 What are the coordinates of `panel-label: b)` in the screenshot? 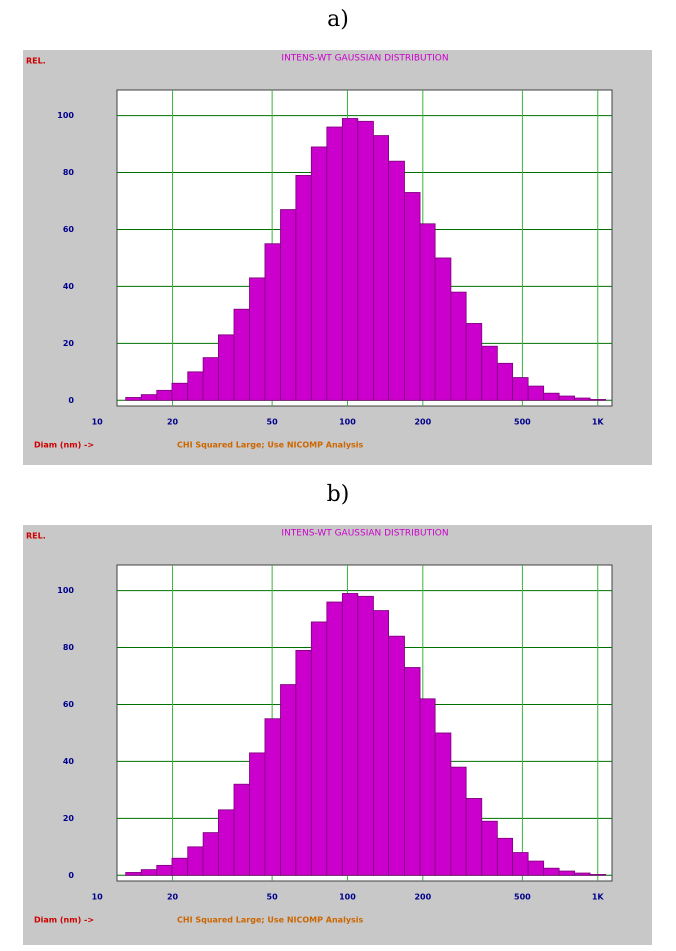 It's located at (338, 494).